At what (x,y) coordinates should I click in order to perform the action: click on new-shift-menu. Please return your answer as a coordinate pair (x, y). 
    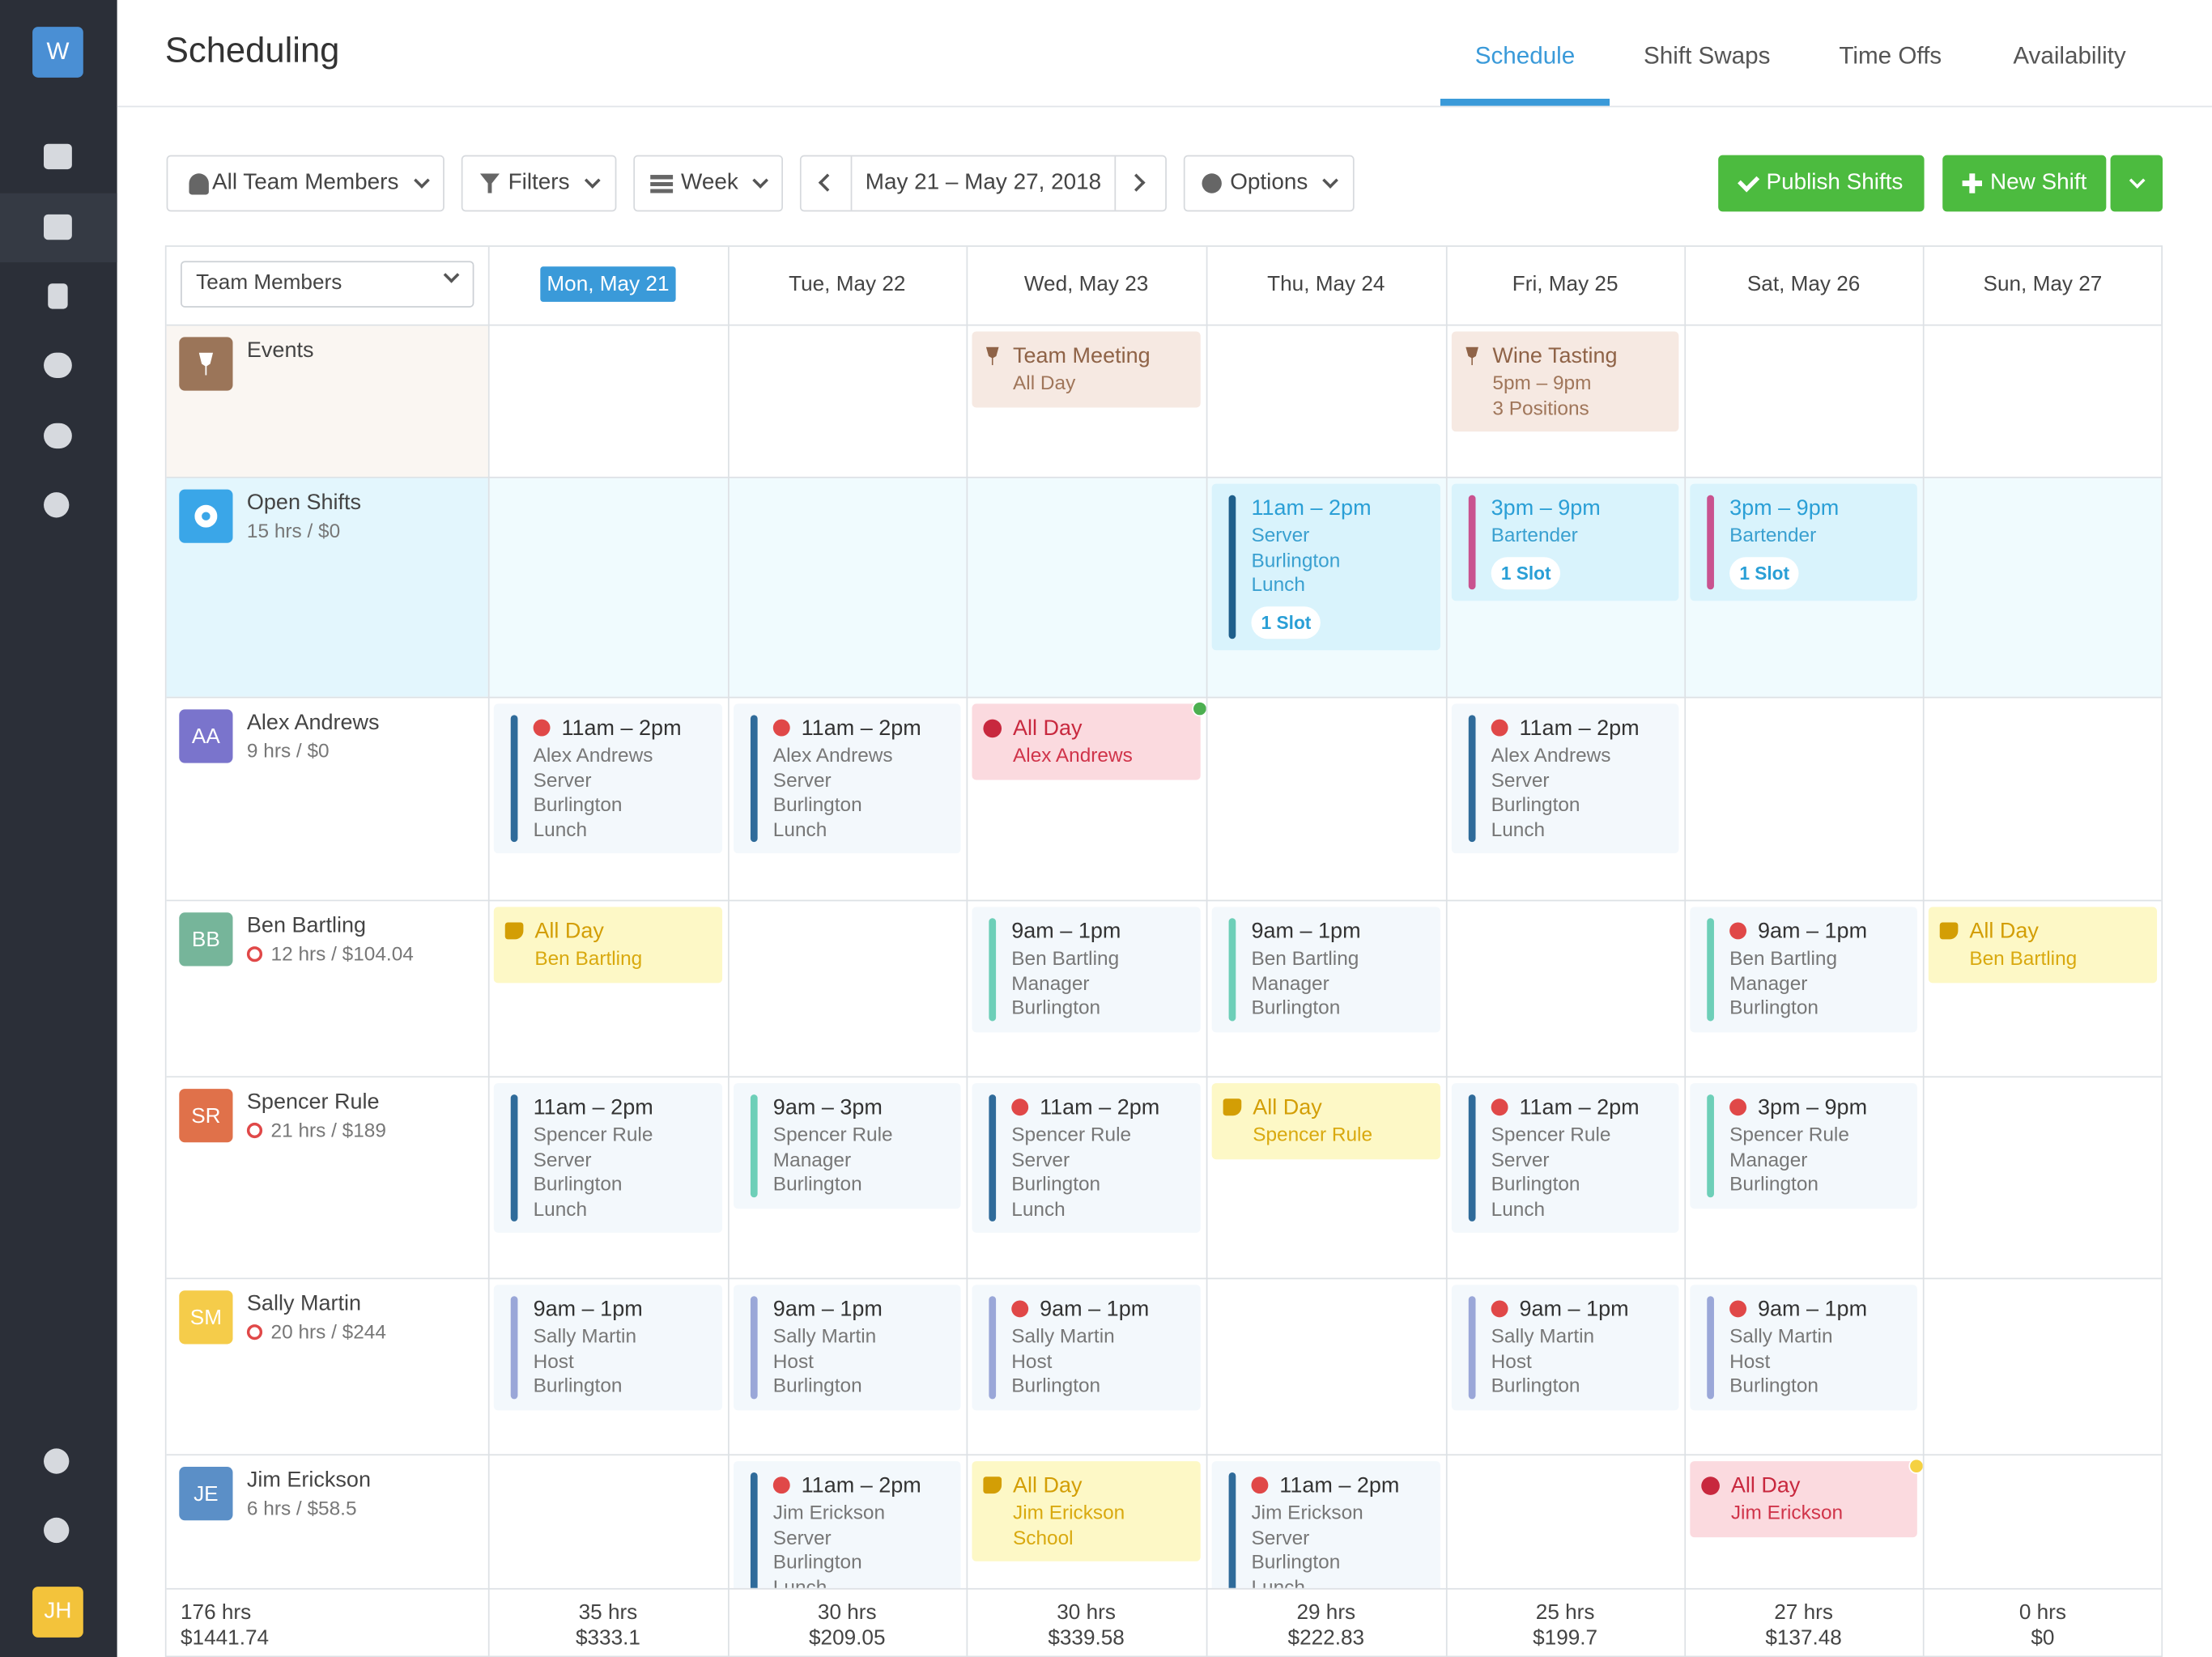
    Looking at the image, I should click on (2136, 183).